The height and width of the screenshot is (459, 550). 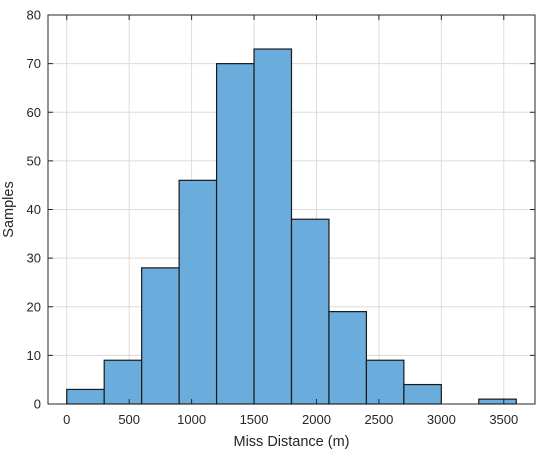 What do you see at coordinates (9, 209) in the screenshot?
I see `y-axis-label: Samples` at bounding box center [9, 209].